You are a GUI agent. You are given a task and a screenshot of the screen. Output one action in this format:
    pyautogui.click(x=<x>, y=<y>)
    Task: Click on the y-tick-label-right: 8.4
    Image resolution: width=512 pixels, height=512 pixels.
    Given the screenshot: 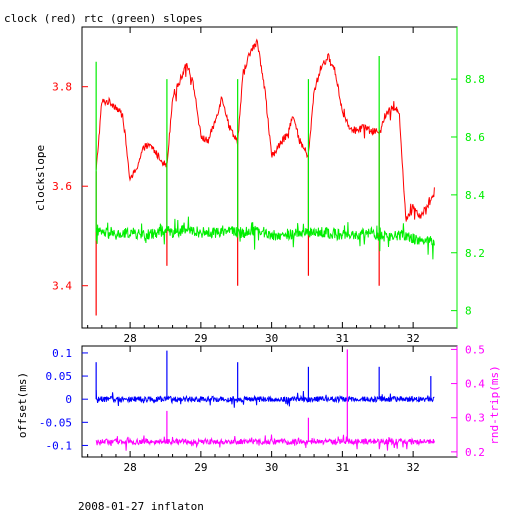 What is the action you would take?
    pyautogui.click(x=475, y=195)
    